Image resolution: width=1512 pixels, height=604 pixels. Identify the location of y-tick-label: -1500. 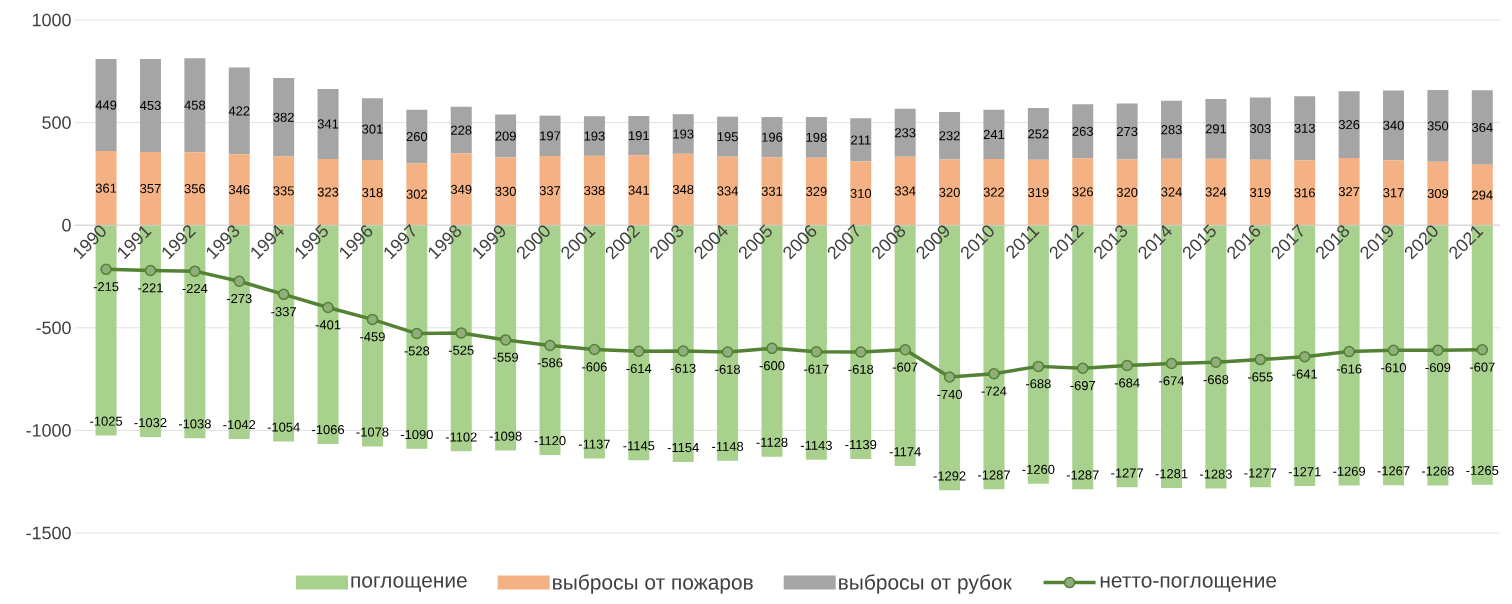
(48, 533).